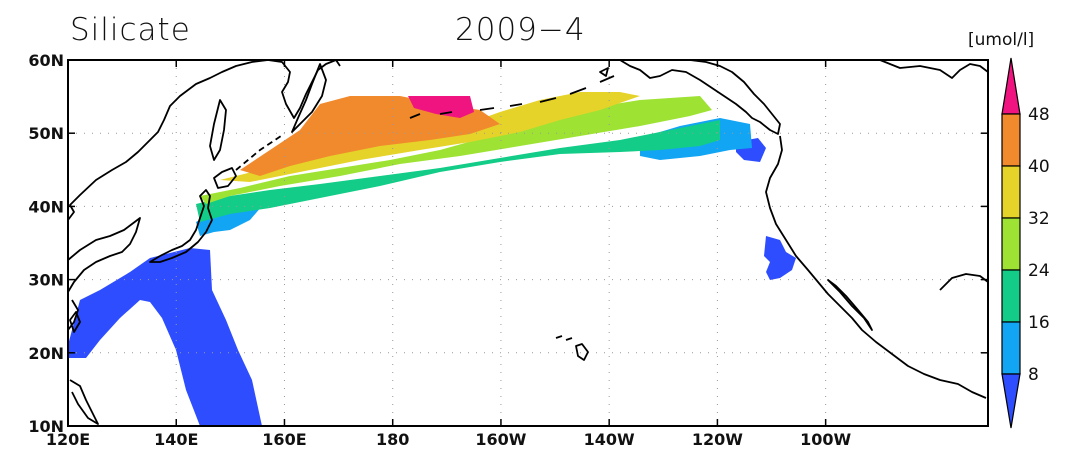 This screenshot has height=472, width=1074. Describe the element at coordinates (700, 97) in the screenshot. I see `coastline-alaska` at that location.